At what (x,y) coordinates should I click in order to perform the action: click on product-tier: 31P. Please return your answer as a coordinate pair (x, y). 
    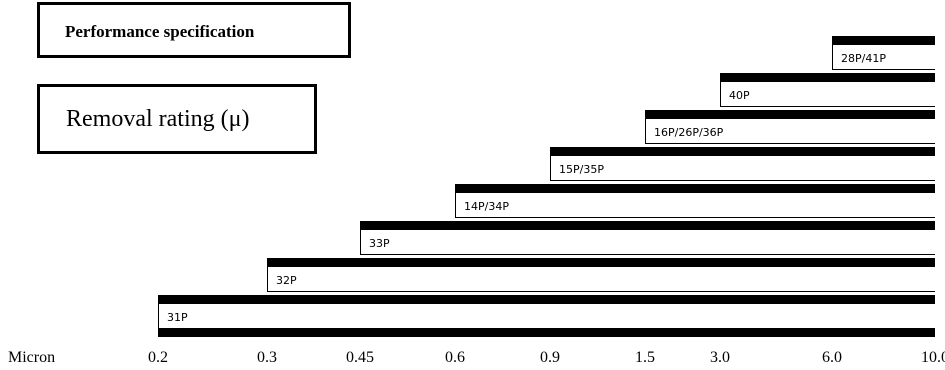
    Looking at the image, I should click on (546, 312).